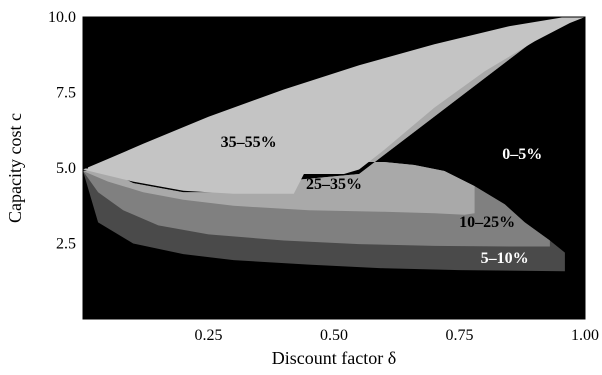 The width and height of the screenshot is (602, 375). Describe the element at coordinates (15, 168) in the screenshot. I see `y-axis-title: Capacity cost c` at that location.